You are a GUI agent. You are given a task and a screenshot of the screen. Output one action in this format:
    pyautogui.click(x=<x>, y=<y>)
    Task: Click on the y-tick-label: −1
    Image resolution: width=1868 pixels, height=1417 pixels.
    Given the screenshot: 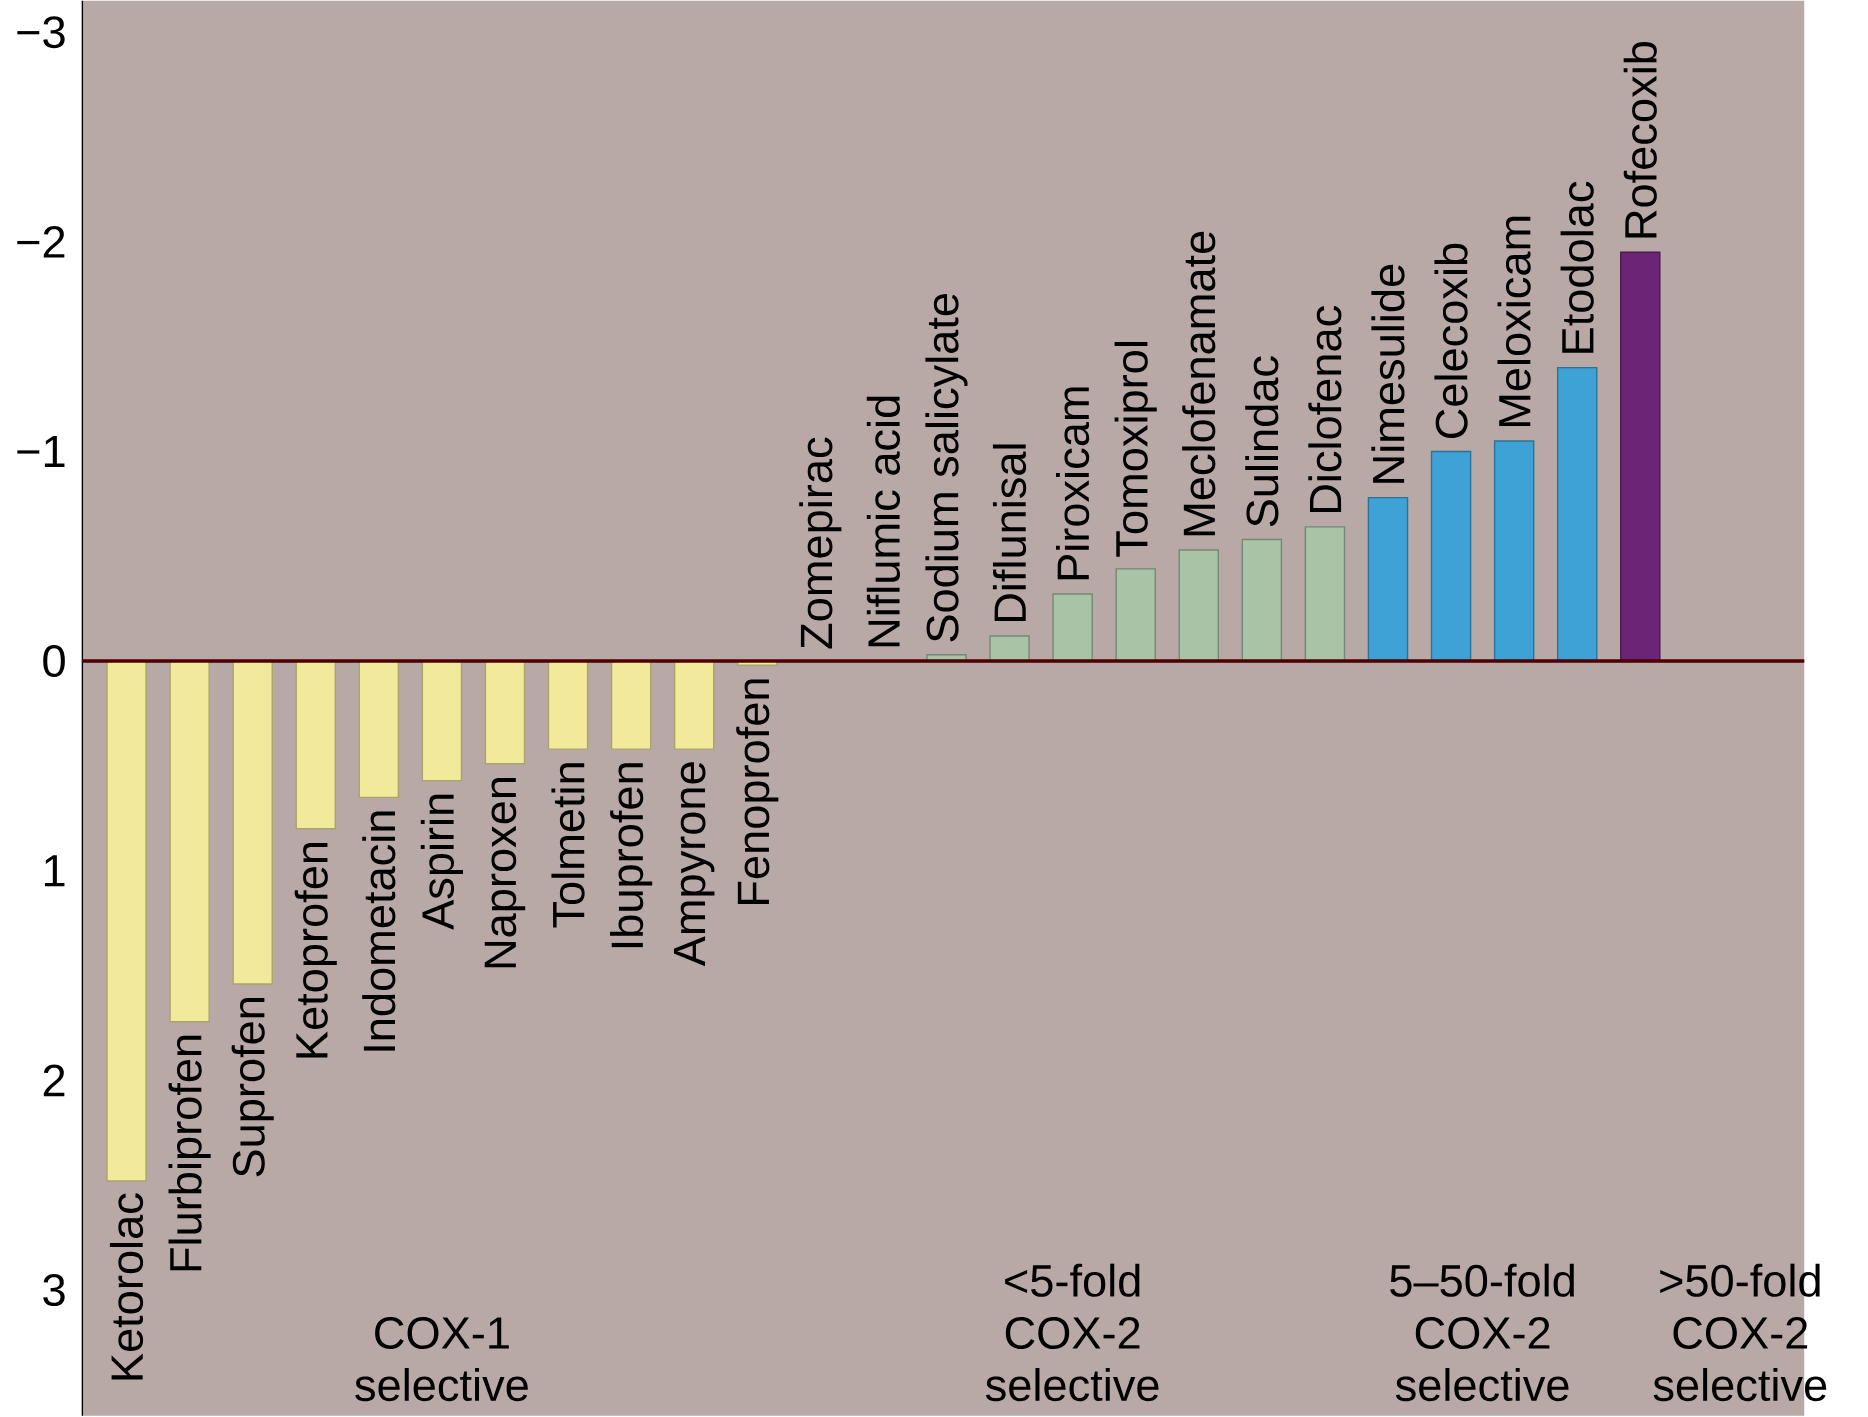 What is the action you would take?
    pyautogui.click(x=41, y=452)
    